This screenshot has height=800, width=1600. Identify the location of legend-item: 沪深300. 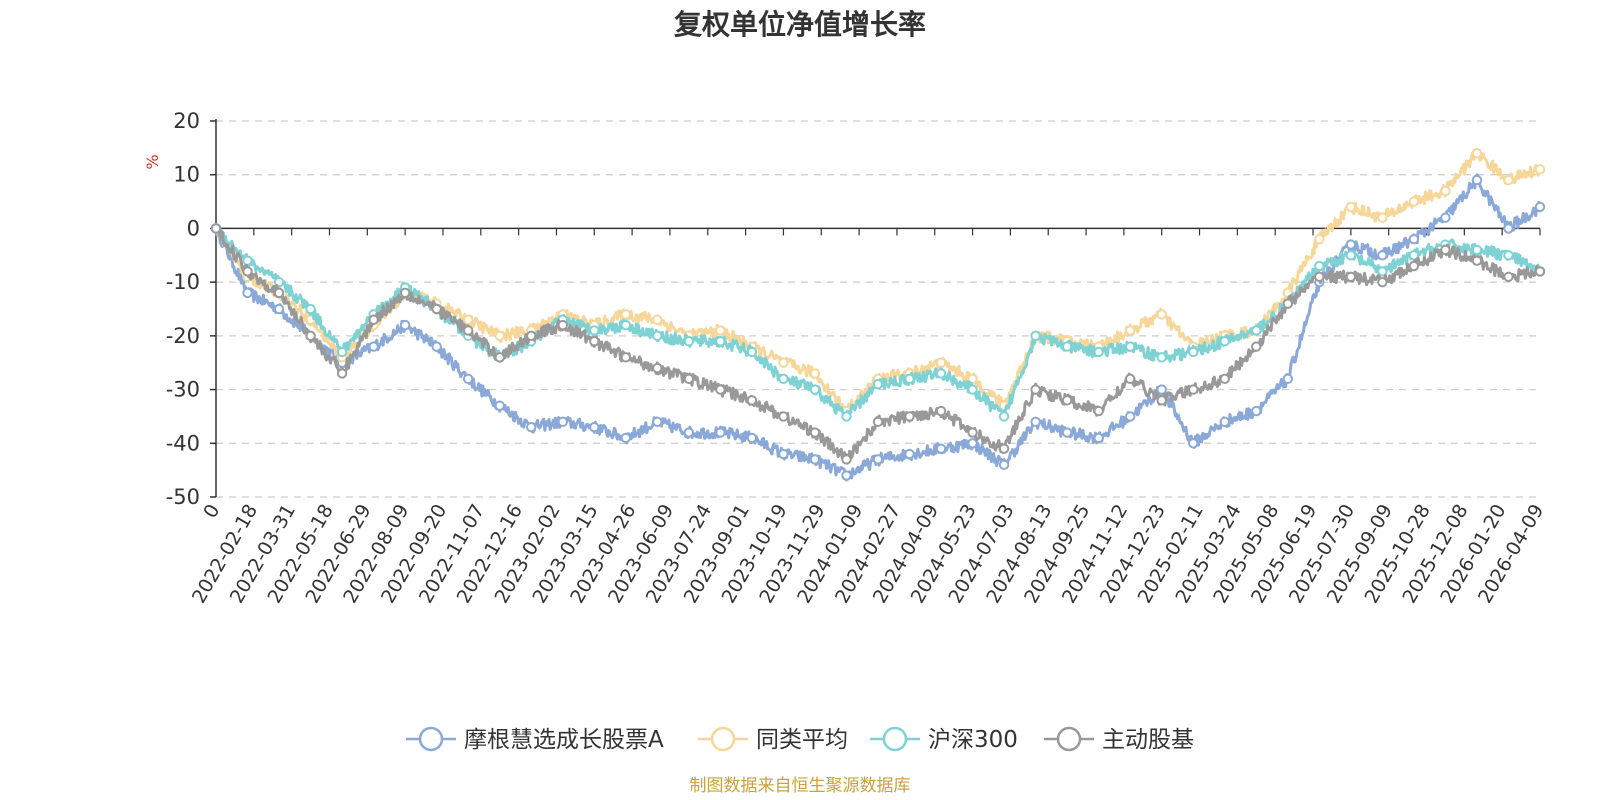
(944, 739).